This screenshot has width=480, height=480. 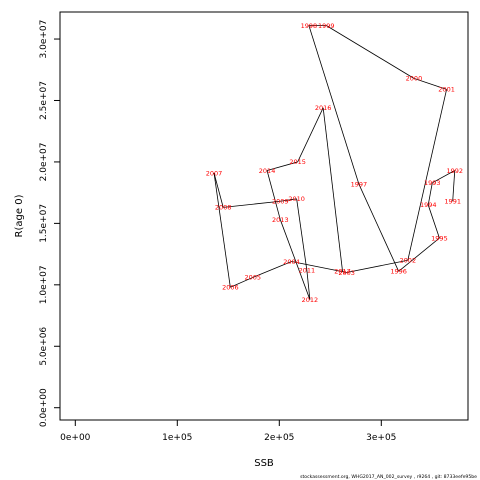 What do you see at coordinates (359, 184) in the screenshot?
I see `year-label: 1997` at bounding box center [359, 184].